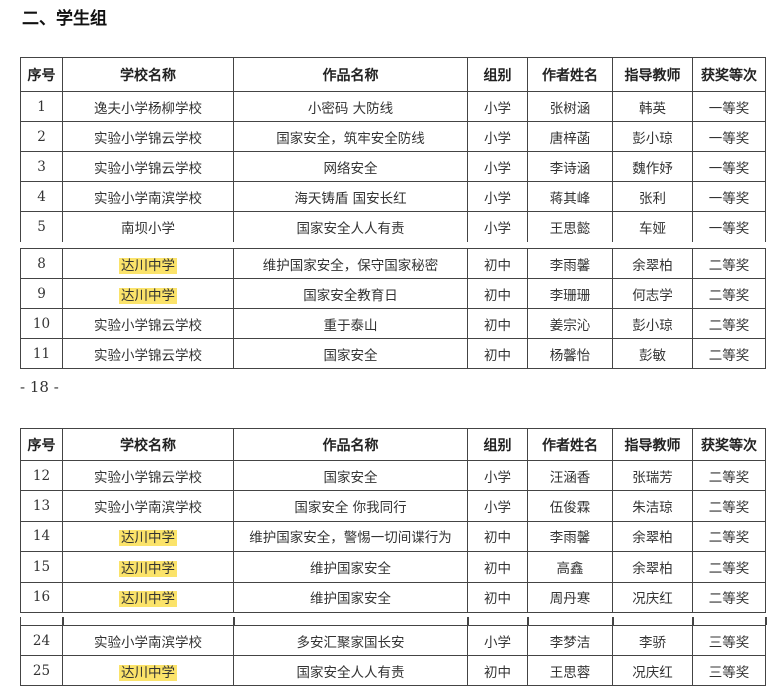  Describe the element at coordinates (652, 196) in the screenshot. I see `cell-teacher: 张利` at that location.